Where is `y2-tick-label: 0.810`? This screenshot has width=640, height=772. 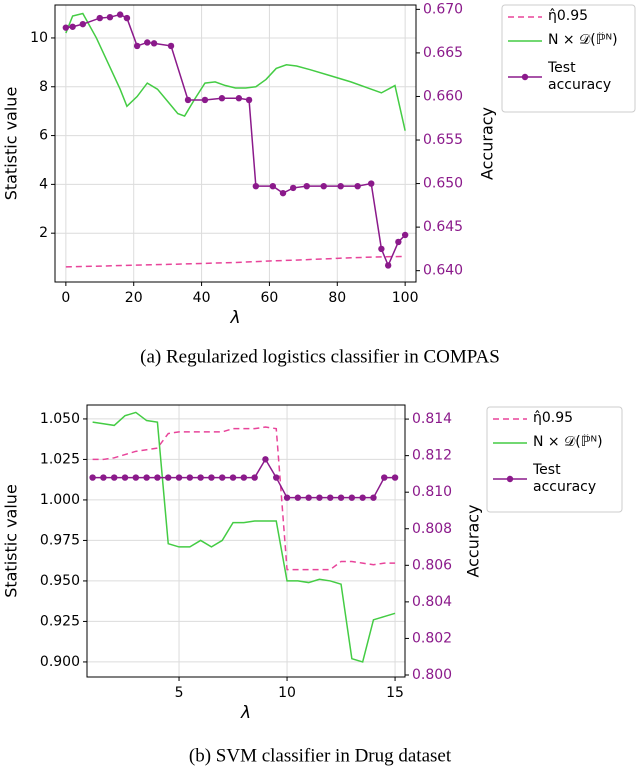 y2-tick-label: 0.810 is located at coordinates (432, 492).